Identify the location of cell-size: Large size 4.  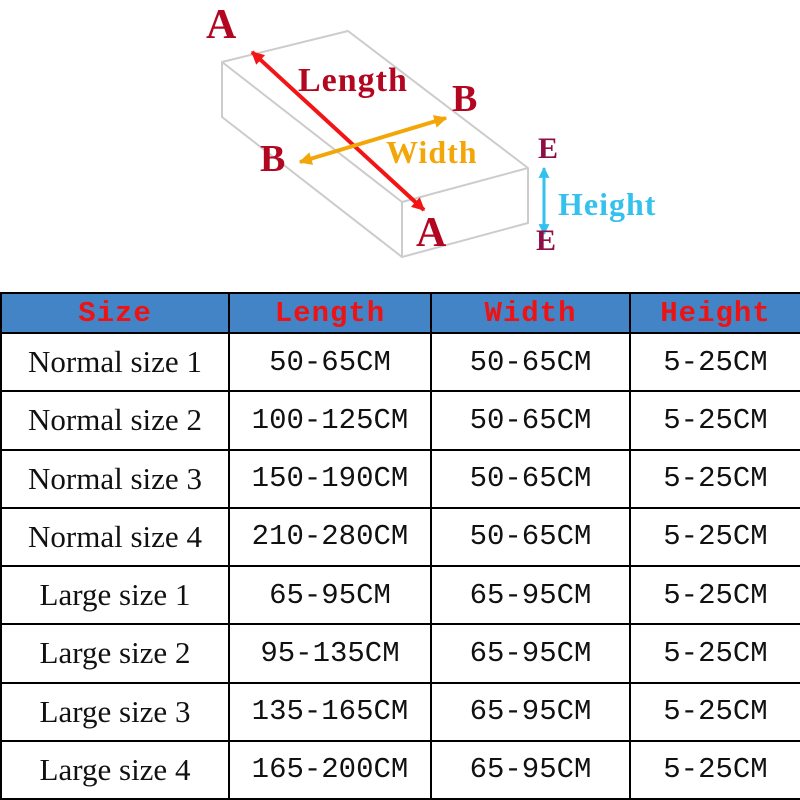
(115, 769).